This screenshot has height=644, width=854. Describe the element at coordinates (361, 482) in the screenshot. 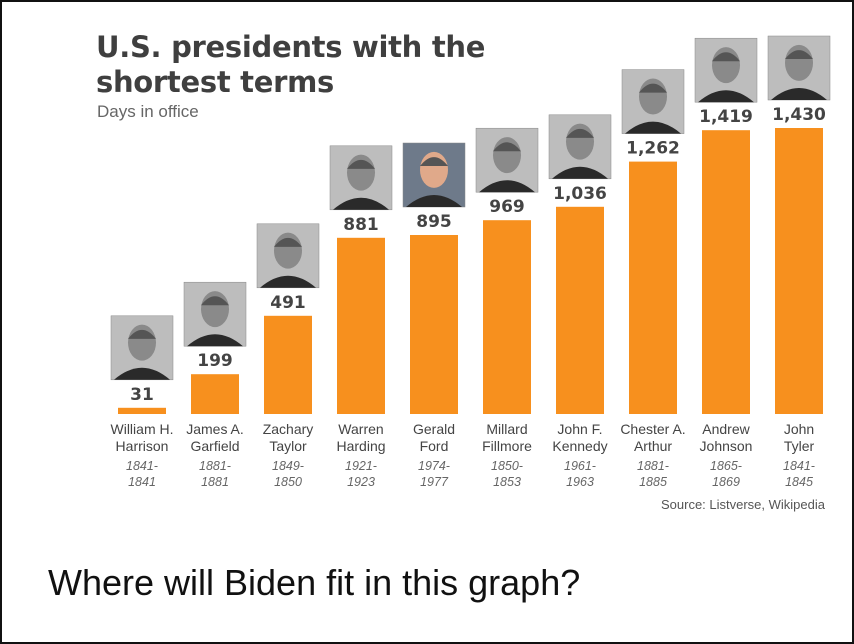

I see `category-years: 1923` at that location.